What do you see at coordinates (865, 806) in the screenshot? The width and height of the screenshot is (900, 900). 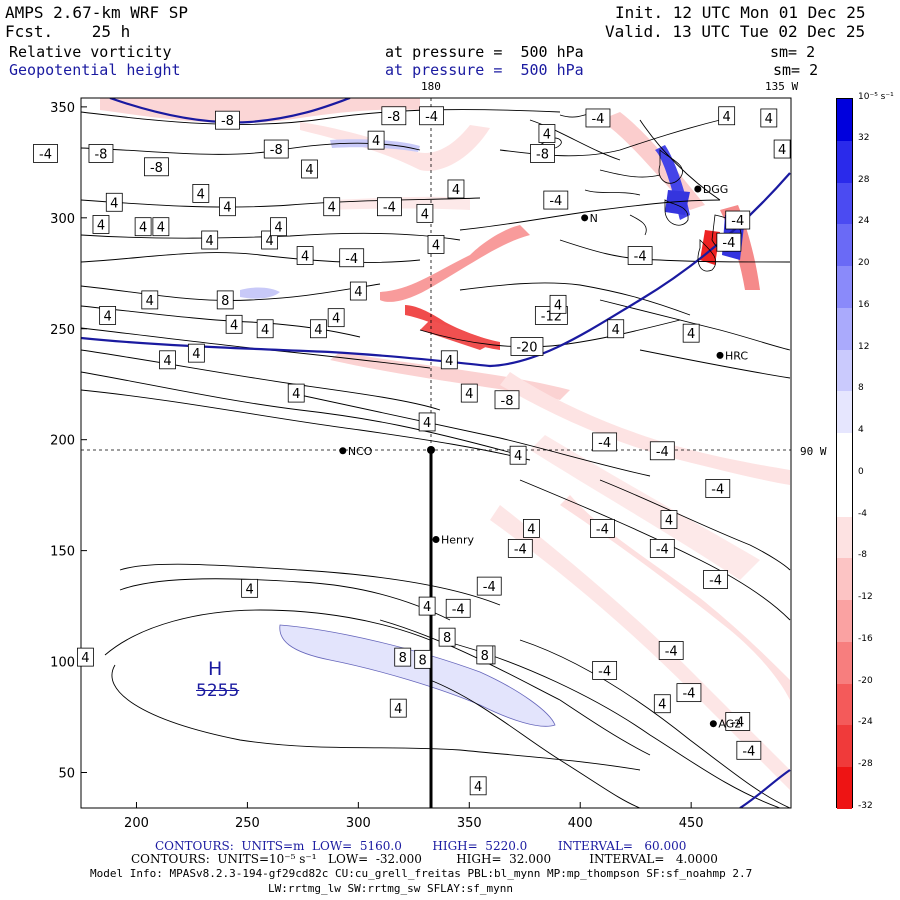 I see `colorbar-label: -32` at bounding box center [865, 806].